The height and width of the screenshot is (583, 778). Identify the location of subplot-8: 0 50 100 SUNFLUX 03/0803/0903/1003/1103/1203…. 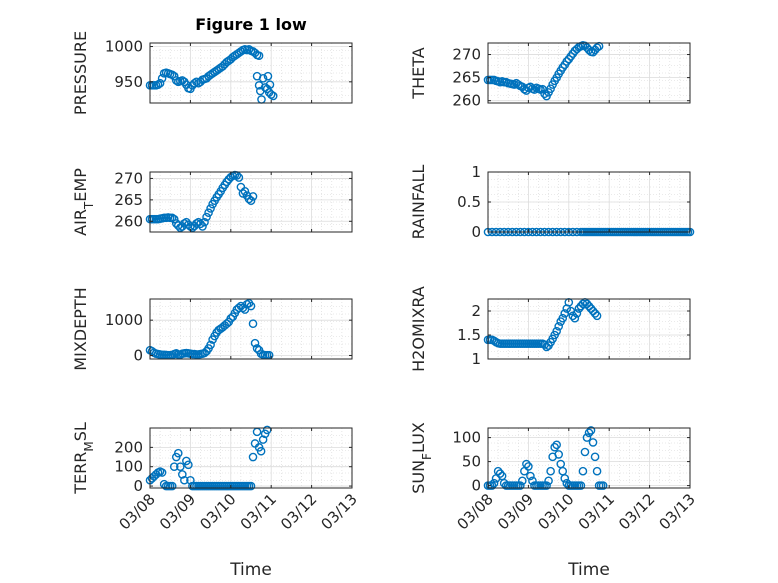
(554, 501).